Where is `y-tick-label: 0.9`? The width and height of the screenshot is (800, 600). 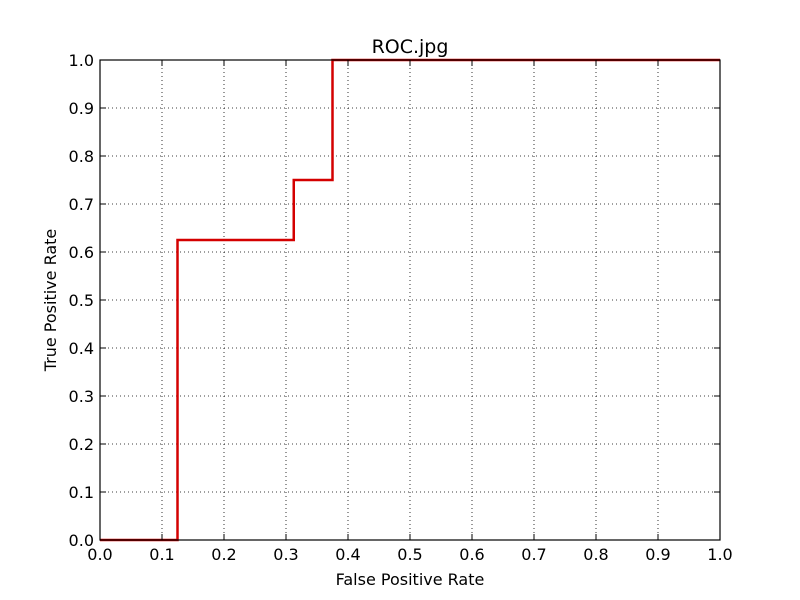 y-tick-label: 0.9 is located at coordinates (81, 108).